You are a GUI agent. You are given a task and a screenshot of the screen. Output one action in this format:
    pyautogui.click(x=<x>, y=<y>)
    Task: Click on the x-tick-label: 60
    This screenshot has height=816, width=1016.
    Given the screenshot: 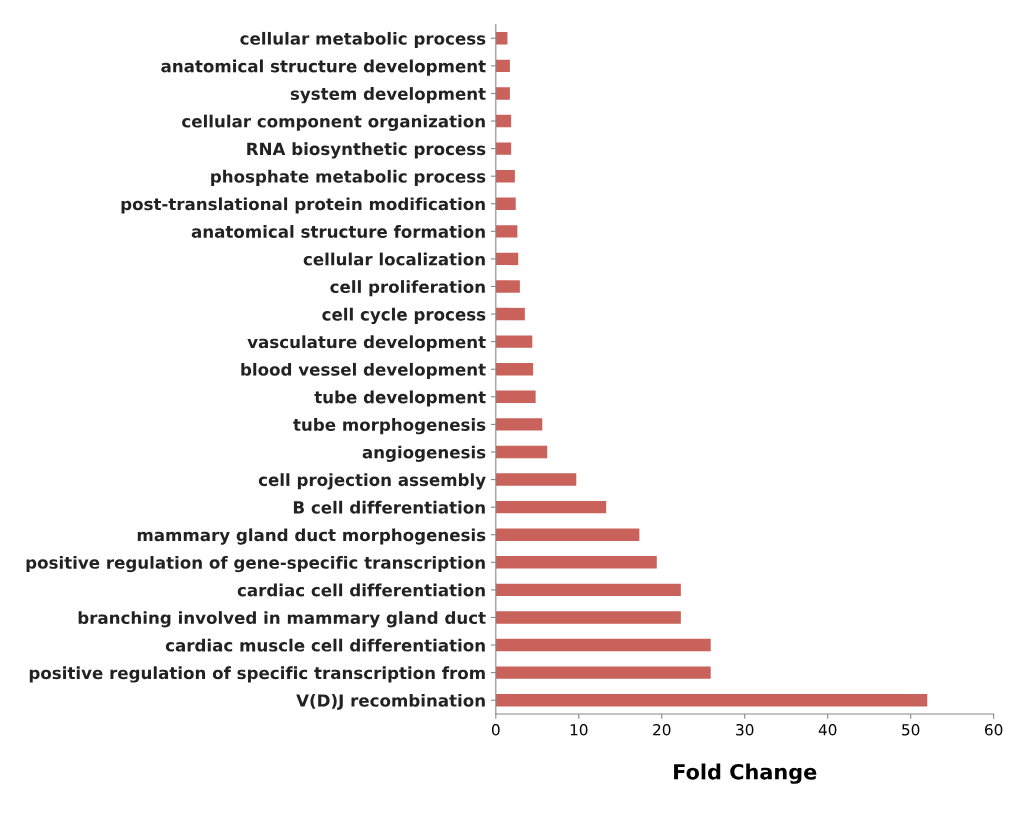 What is the action you would take?
    pyautogui.click(x=993, y=729)
    